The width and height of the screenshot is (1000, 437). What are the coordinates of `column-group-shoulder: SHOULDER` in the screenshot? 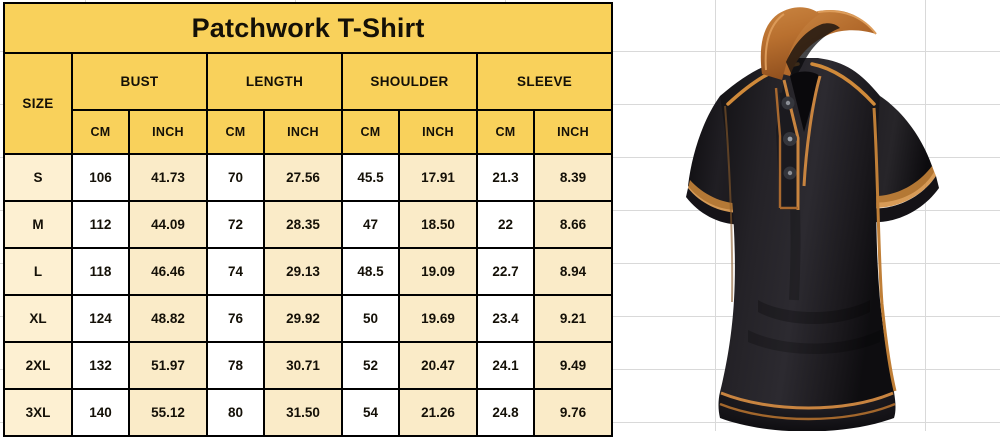 It's located at (409, 81).